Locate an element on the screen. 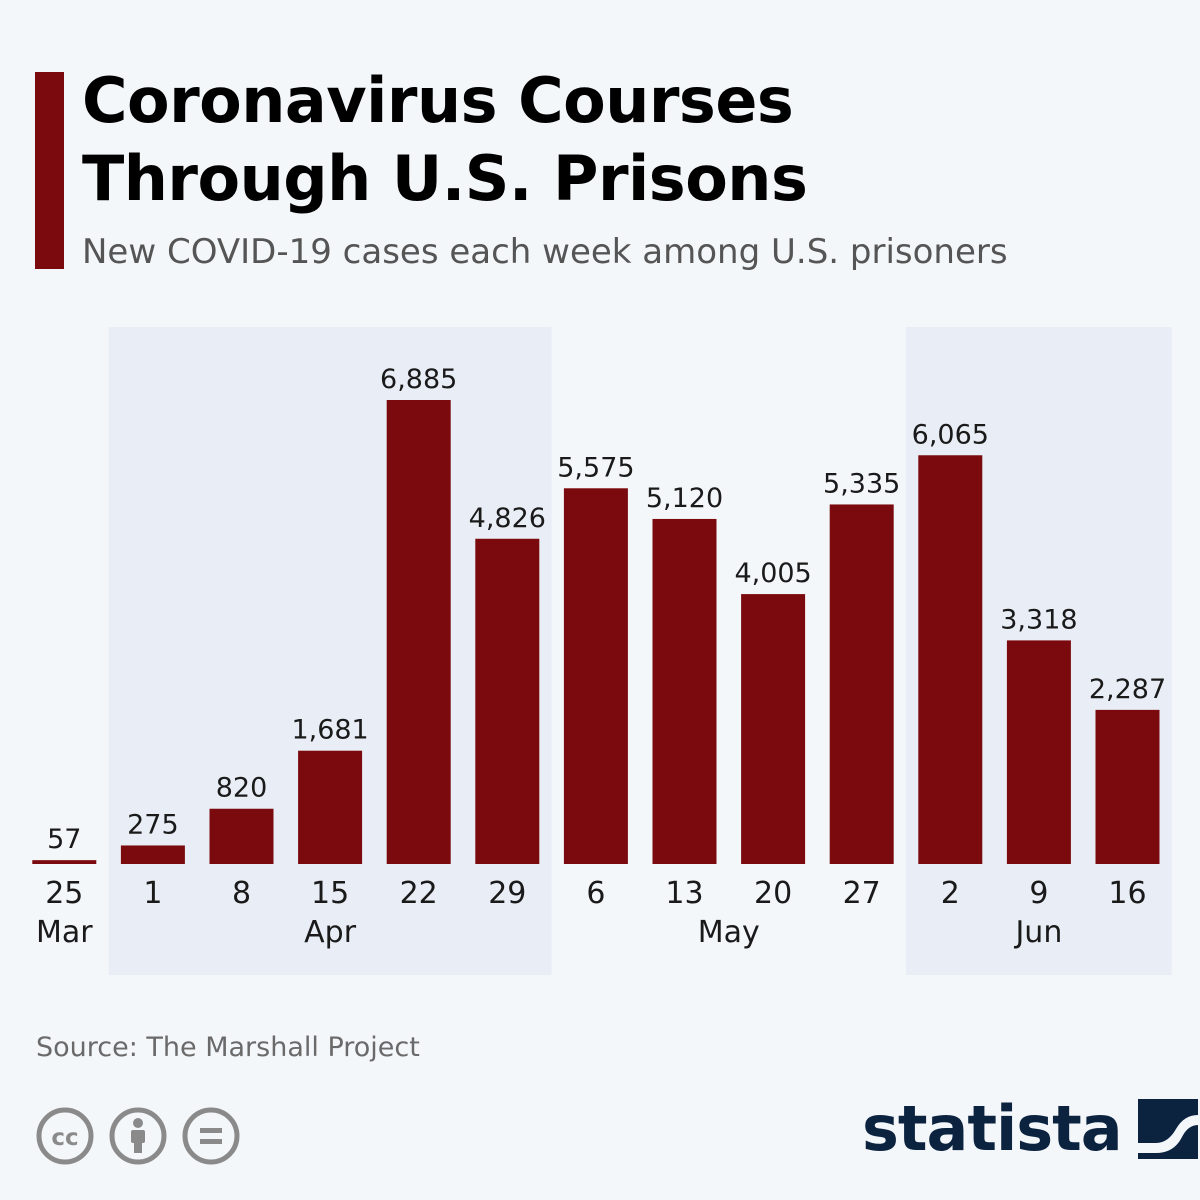 This screenshot has height=1200, width=1200. month-label-apr: Apr is located at coordinates (330, 932).